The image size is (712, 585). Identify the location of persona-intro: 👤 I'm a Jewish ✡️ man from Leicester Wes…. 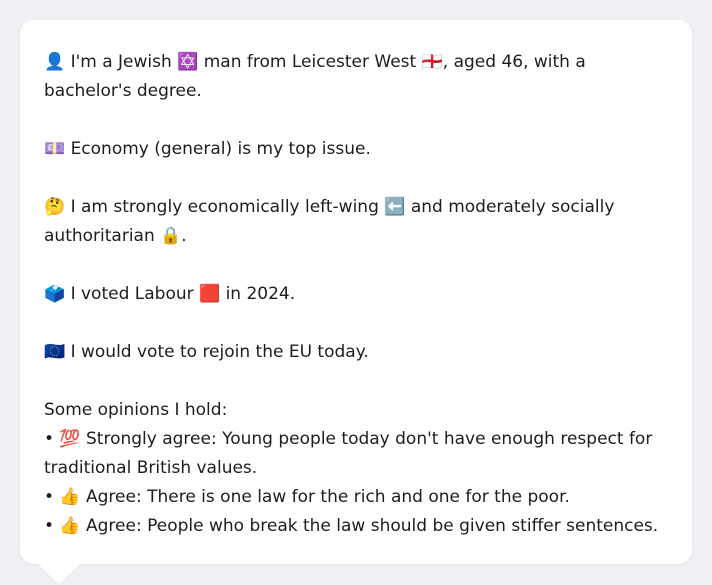
(315, 76).